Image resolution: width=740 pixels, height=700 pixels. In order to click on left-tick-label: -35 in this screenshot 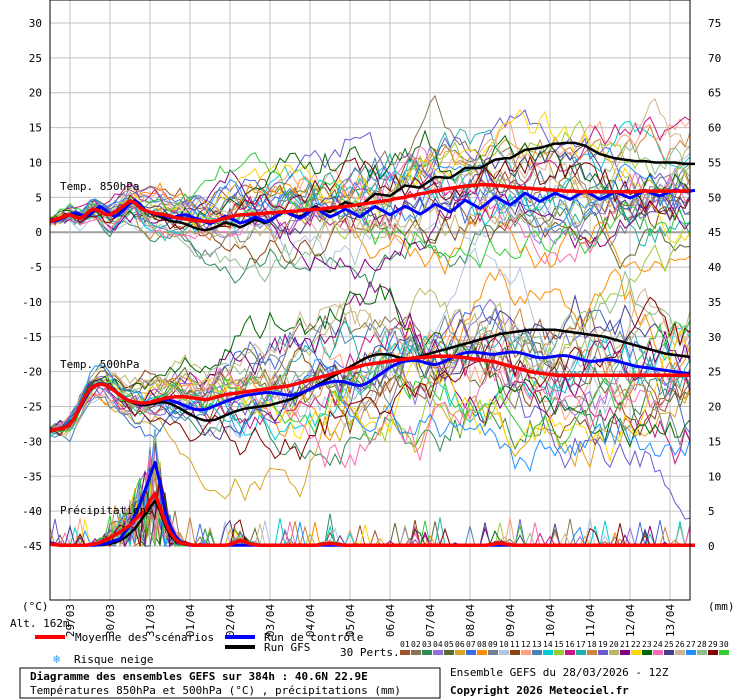, I will do `click(32, 476)`.